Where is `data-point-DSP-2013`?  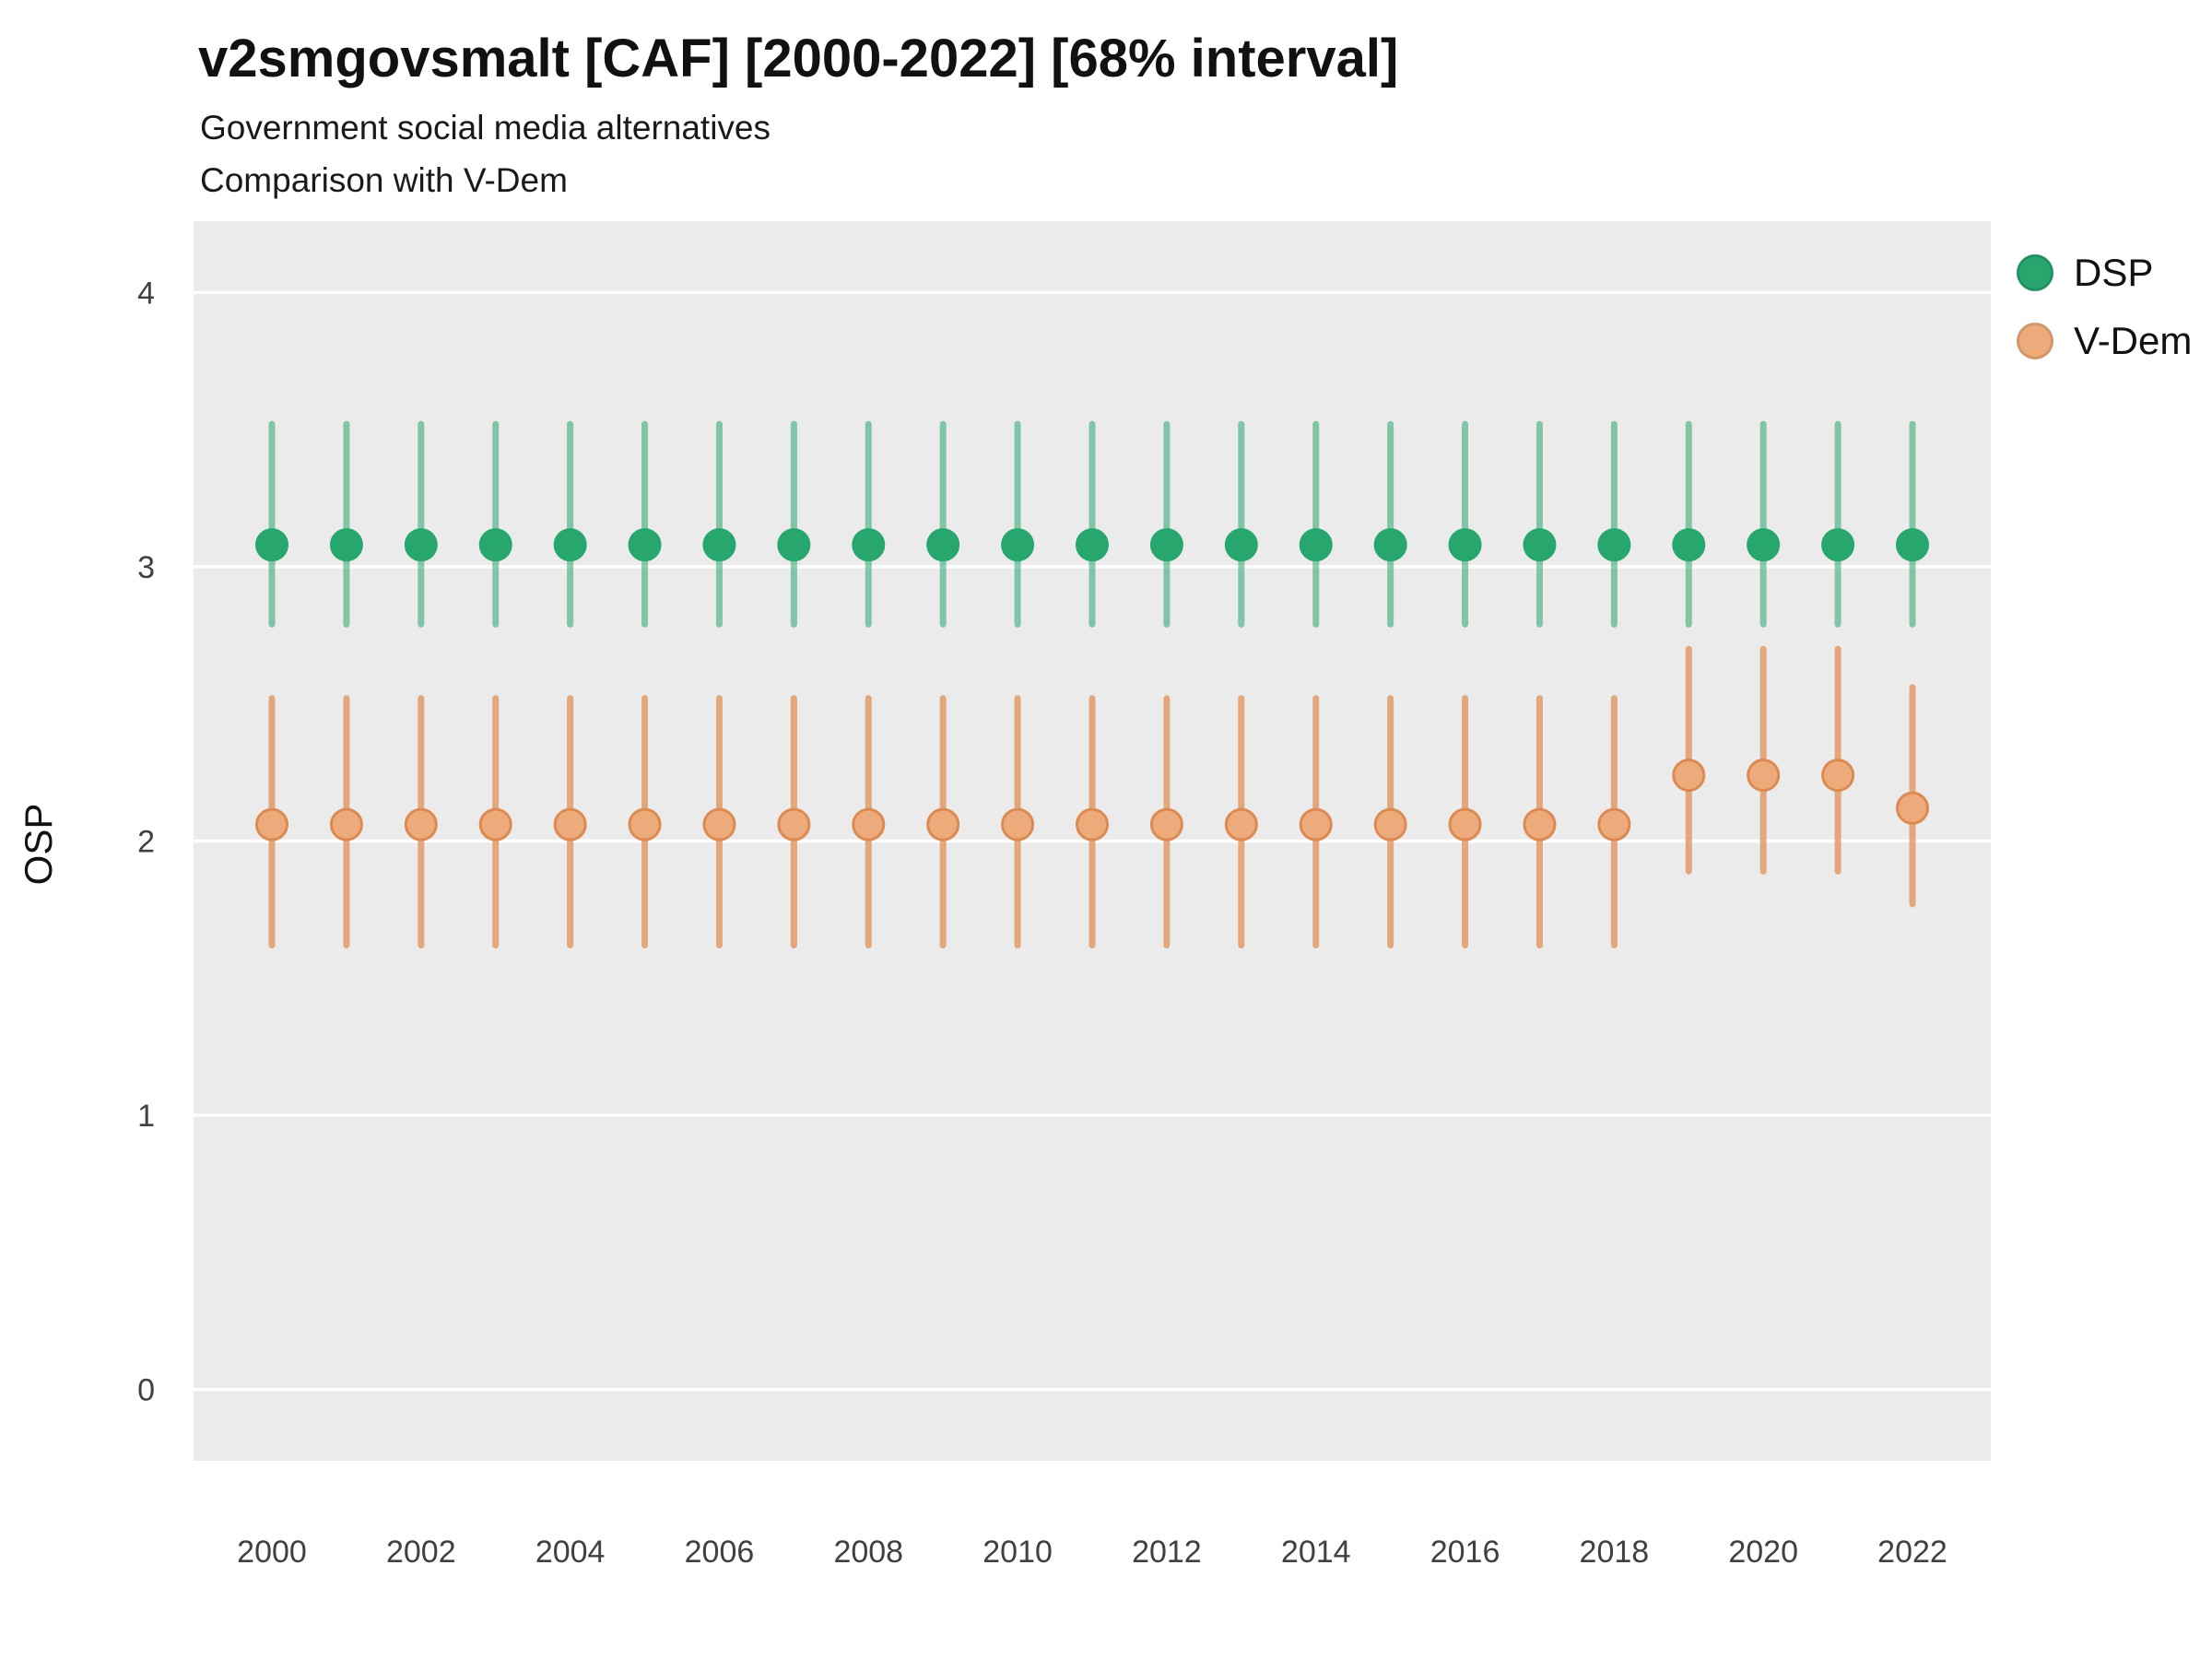
data-point-DSP-2013 is located at coordinates (1241, 545).